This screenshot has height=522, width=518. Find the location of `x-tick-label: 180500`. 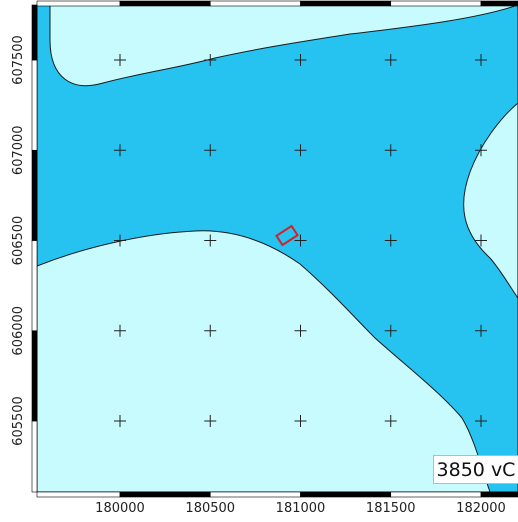

x-tick-label: 180500 is located at coordinates (210, 508).